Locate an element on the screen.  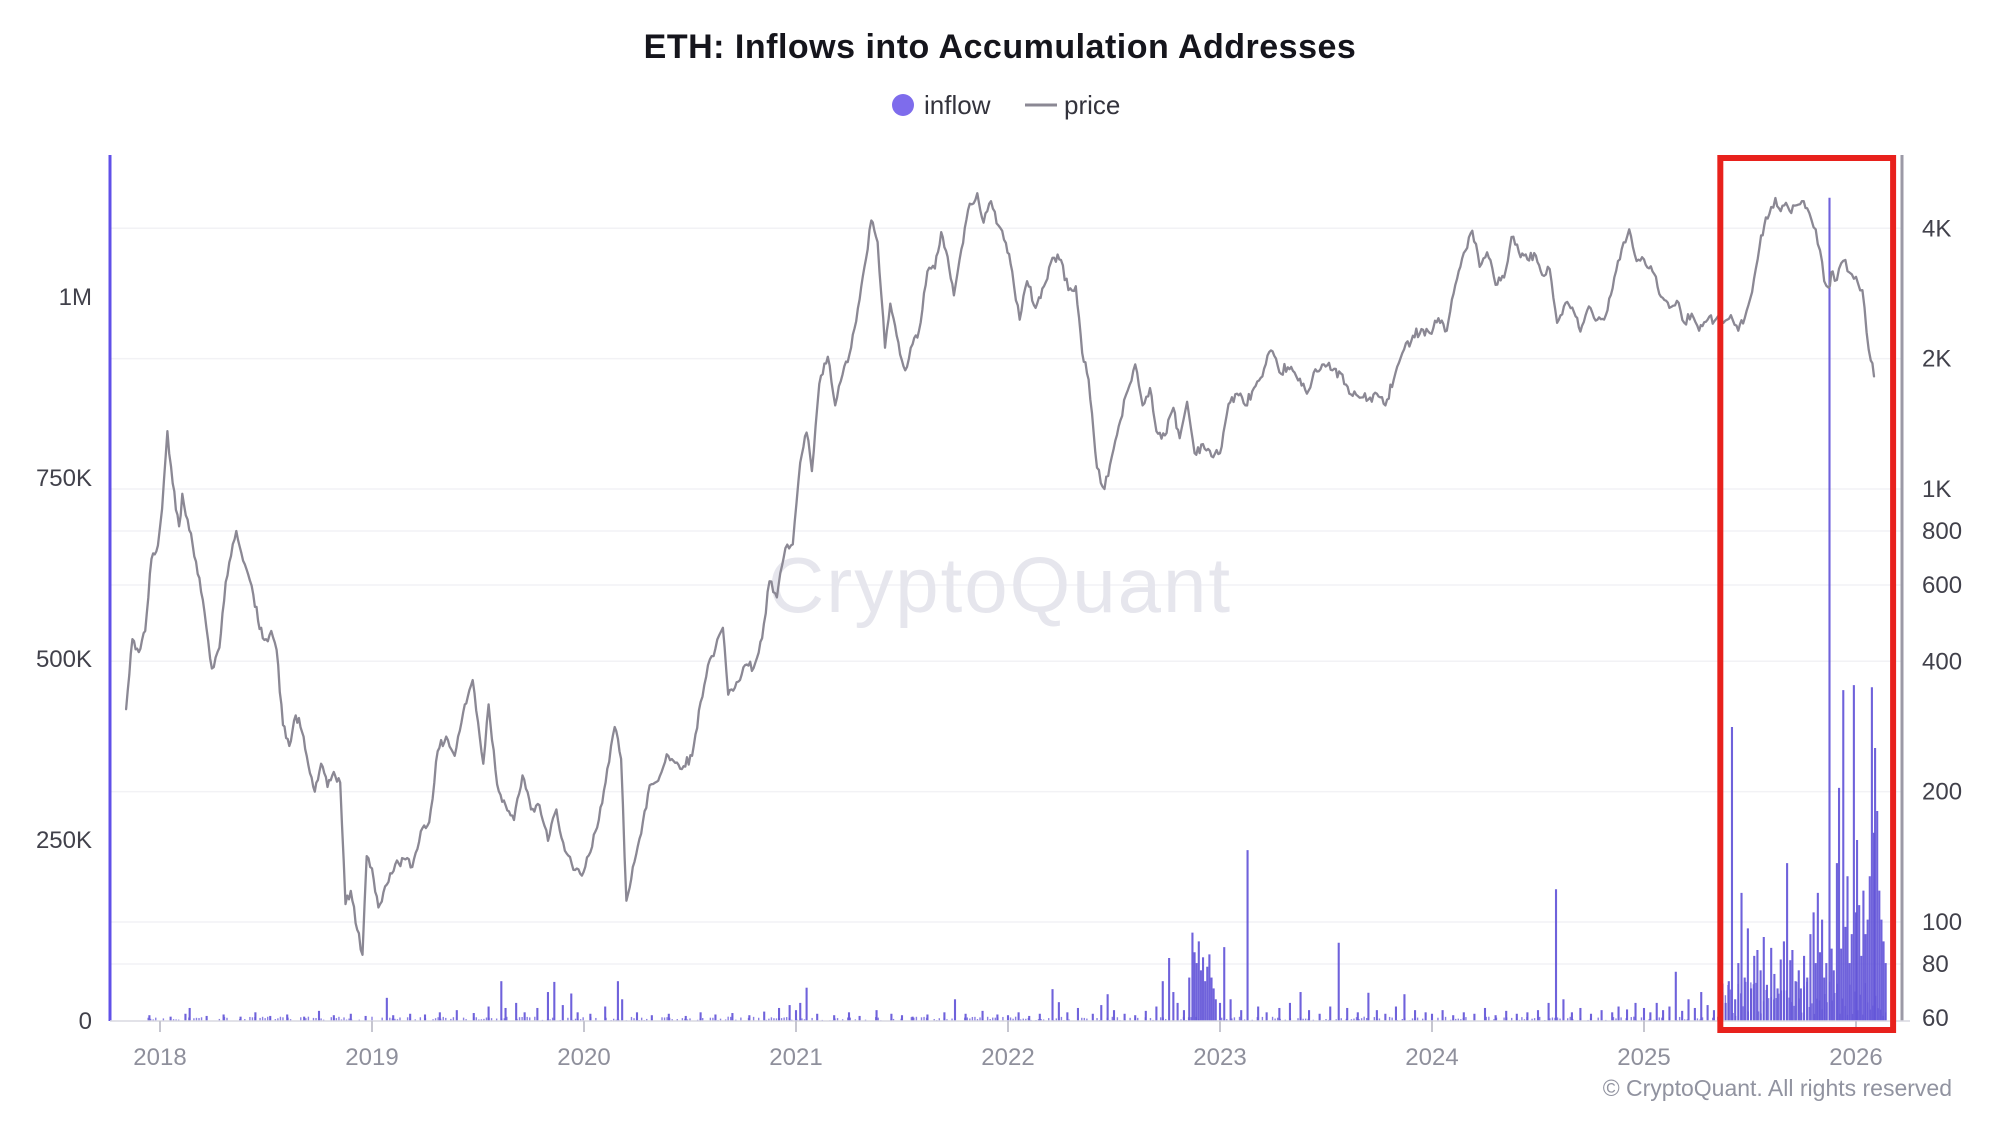
legend: inflow price is located at coordinates (1006, 105).